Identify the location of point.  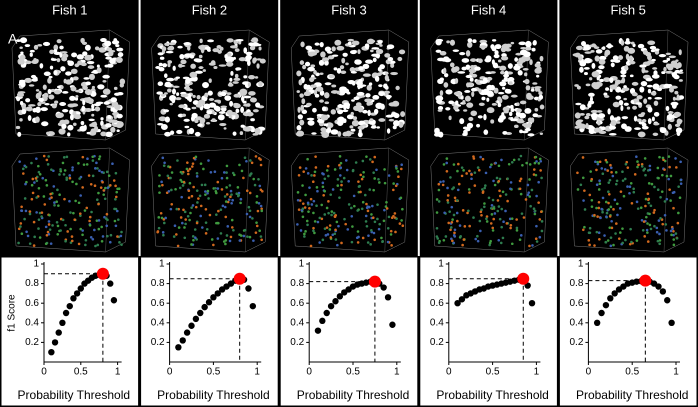
(597, 322).